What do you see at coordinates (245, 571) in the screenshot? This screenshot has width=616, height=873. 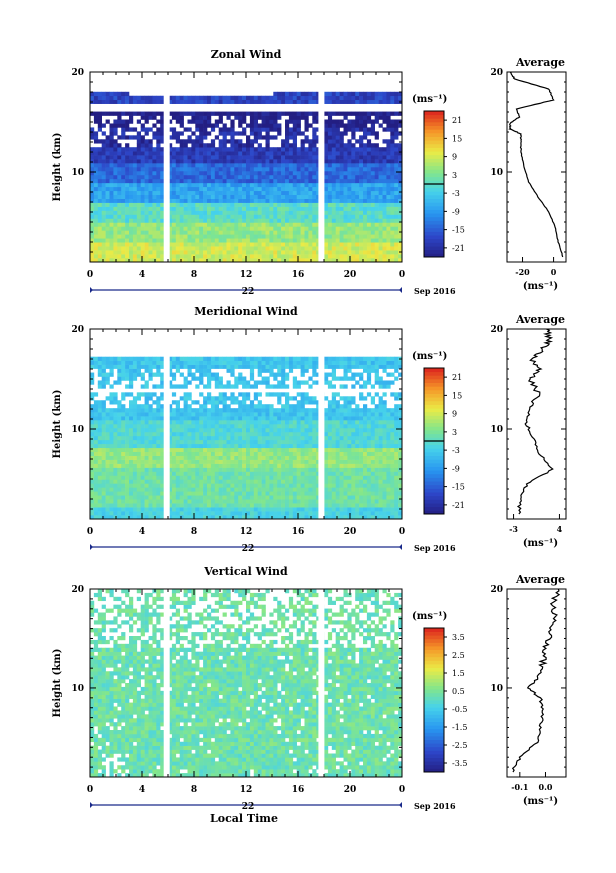 I see `panel-title: Vertical Wind` at bounding box center [245, 571].